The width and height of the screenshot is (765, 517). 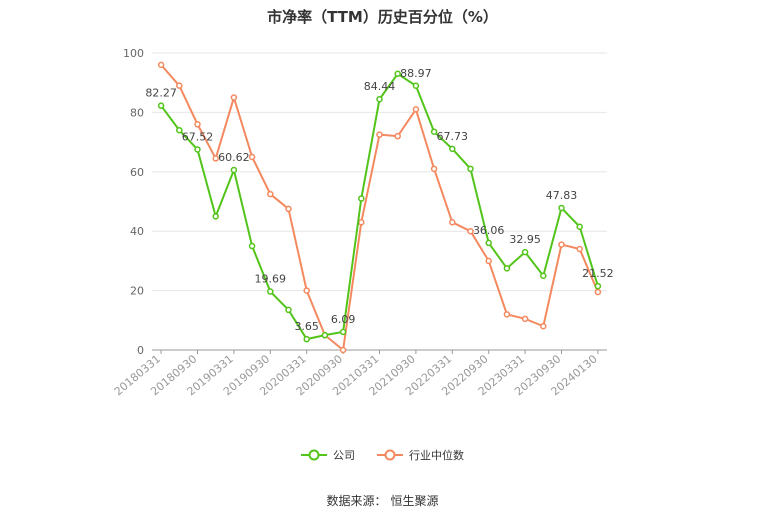 I want to click on data-label: 88.97, so click(x=416, y=73).